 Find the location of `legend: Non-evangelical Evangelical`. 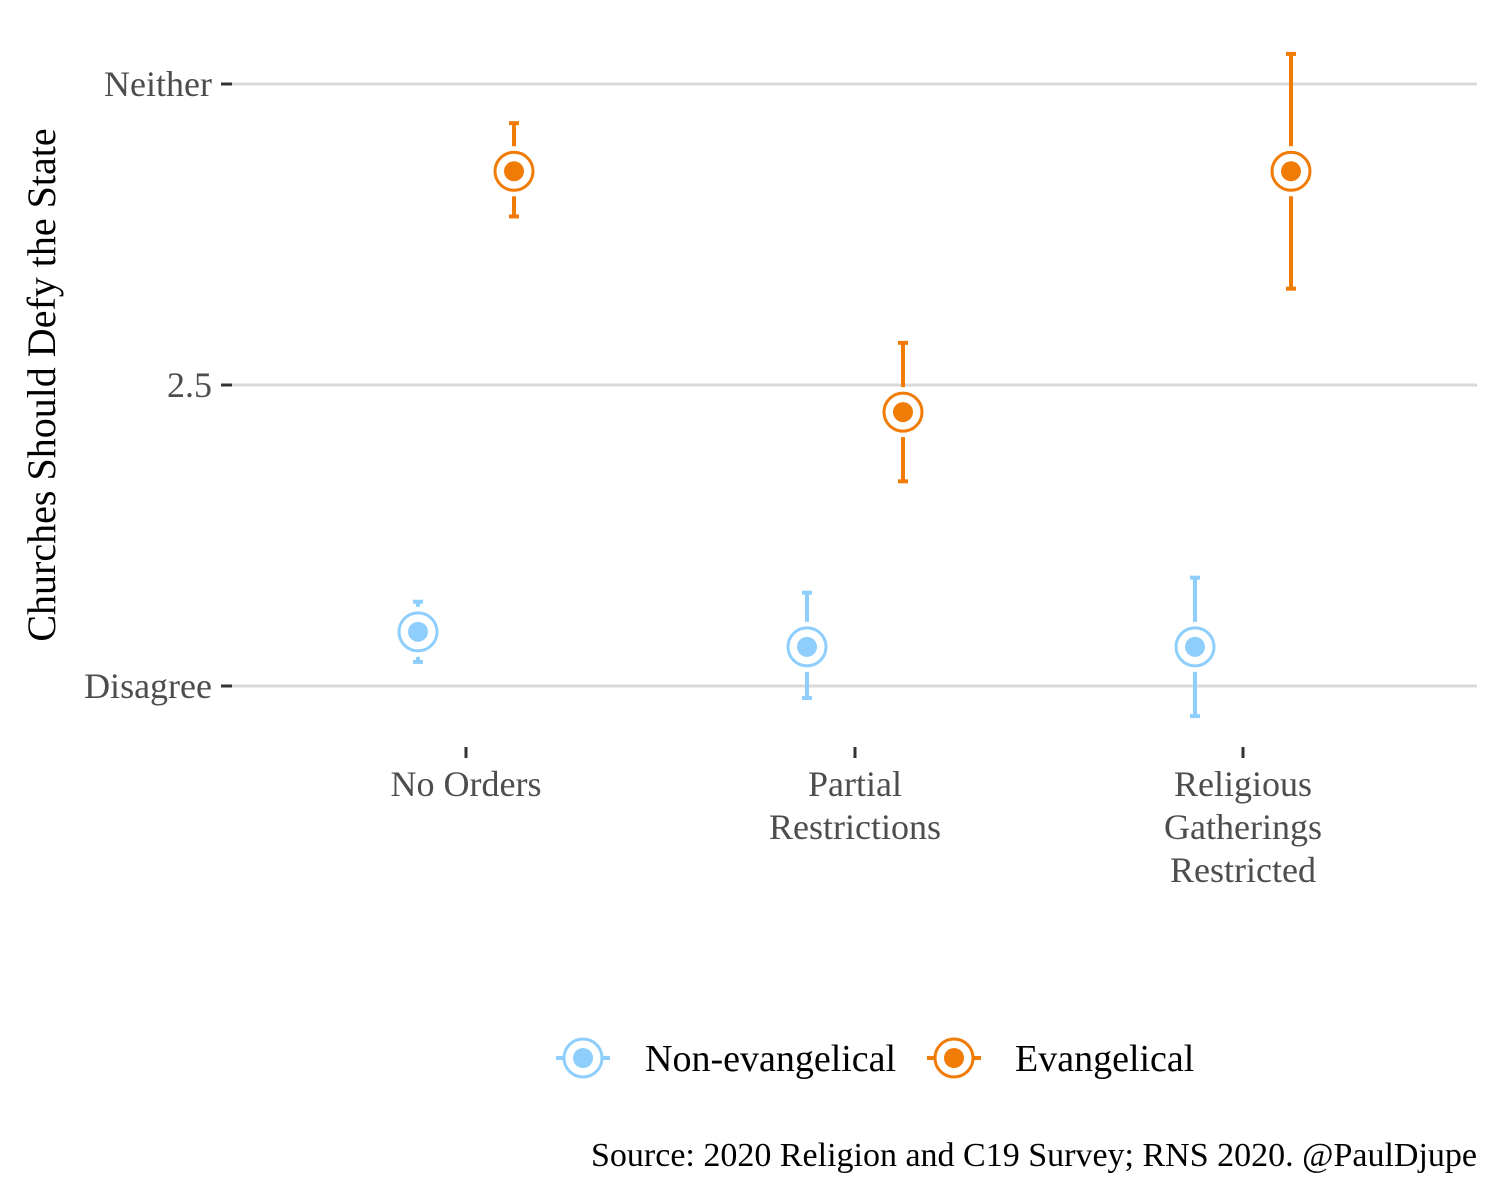

legend: Non-evangelical Evangelical is located at coordinates (875, 1058).